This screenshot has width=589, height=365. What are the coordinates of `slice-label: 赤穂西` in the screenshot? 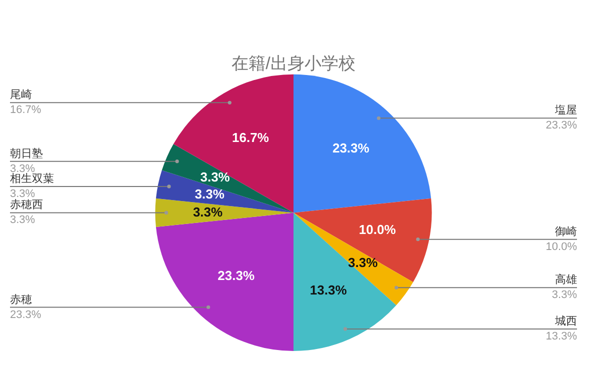 It's located at (26, 205).